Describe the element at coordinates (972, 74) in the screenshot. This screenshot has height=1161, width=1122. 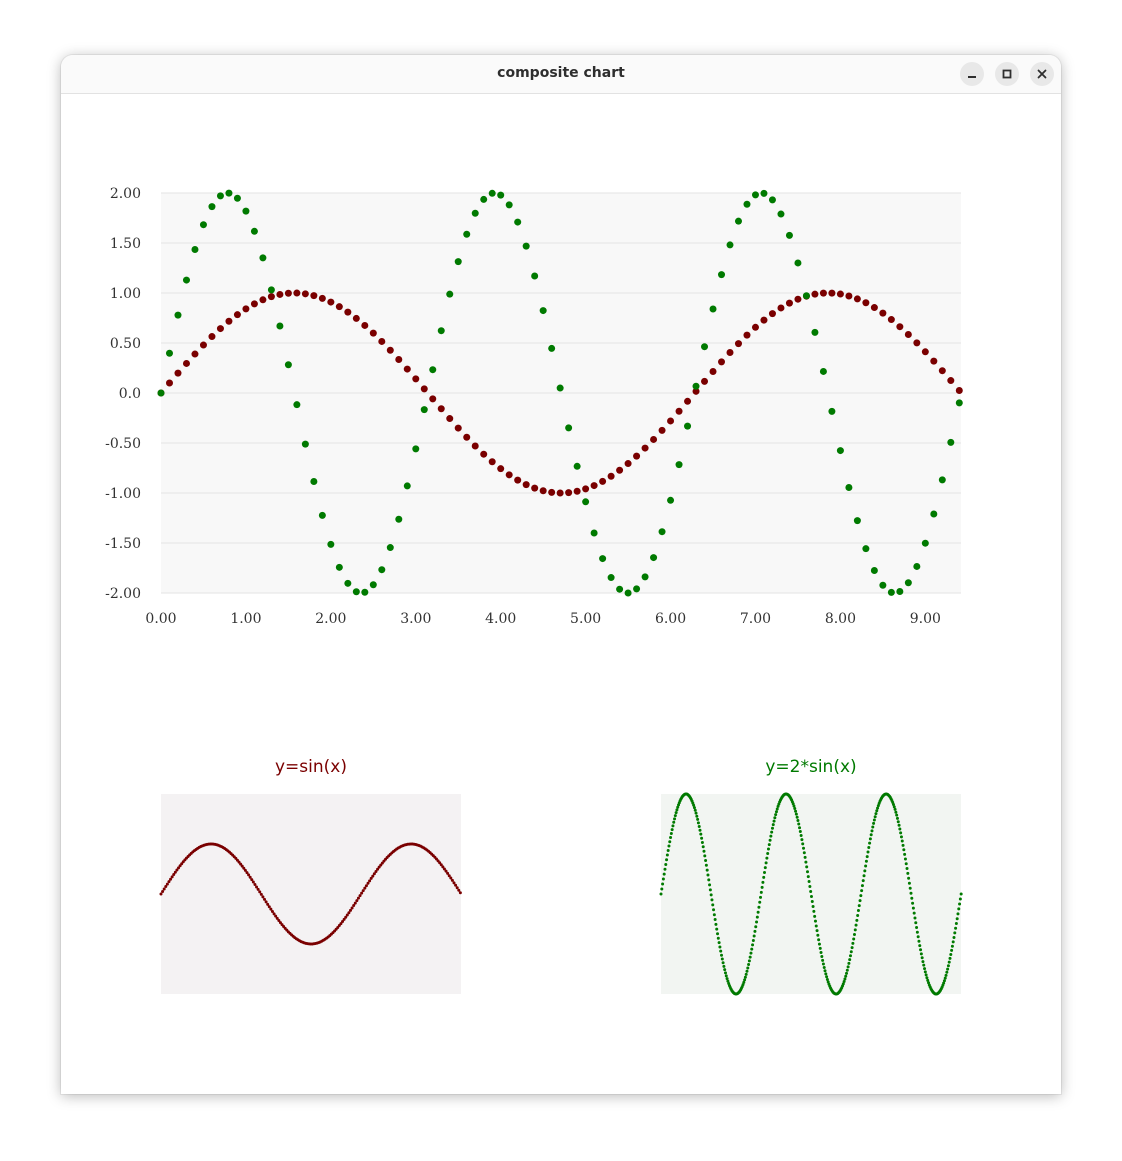
I see `minimize-button` at that location.